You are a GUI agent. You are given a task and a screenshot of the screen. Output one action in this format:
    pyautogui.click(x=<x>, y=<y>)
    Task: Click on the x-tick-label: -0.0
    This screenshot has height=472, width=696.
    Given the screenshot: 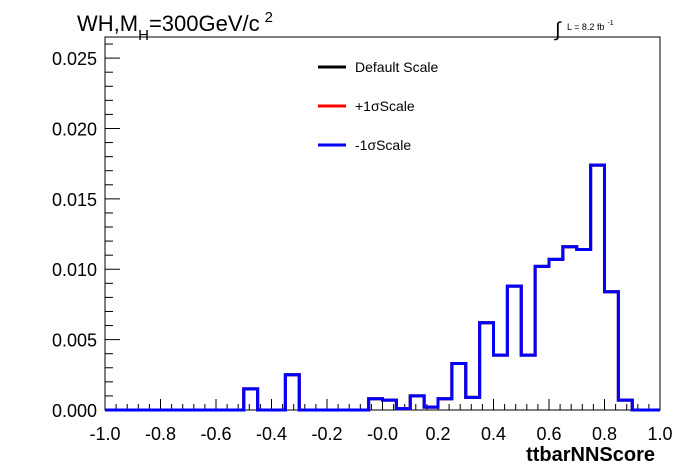 What is the action you would take?
    pyautogui.click(x=382, y=434)
    